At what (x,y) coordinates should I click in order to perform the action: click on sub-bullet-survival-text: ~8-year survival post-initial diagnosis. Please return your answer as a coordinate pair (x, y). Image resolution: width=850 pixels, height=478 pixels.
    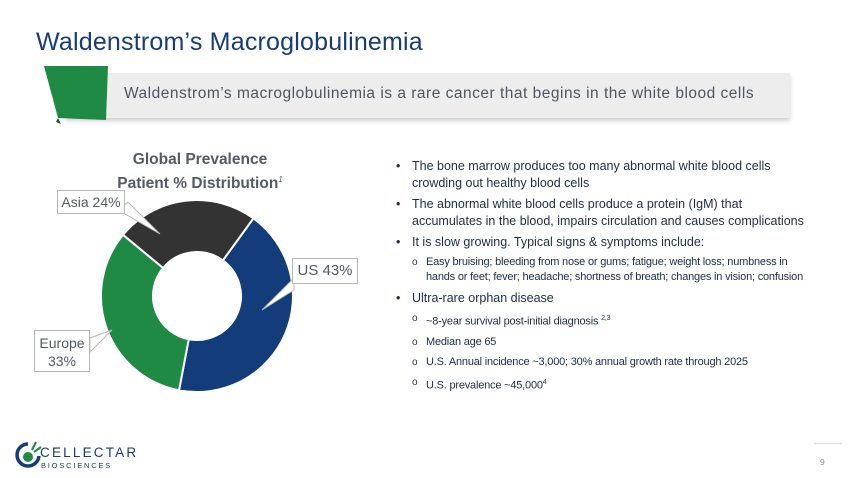
    Looking at the image, I should click on (512, 321).